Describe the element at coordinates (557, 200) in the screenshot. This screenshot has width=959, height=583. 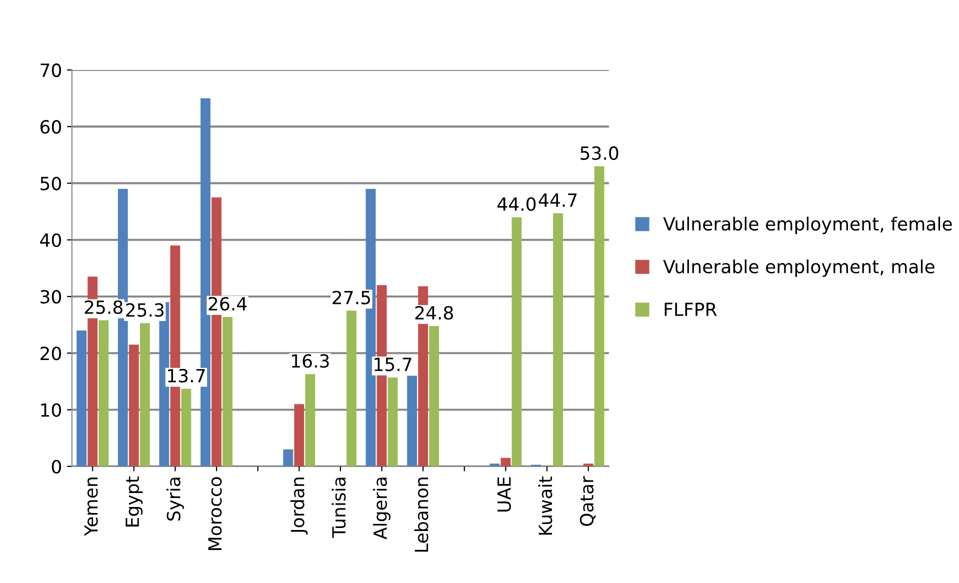
I see `data-label: 44.7` at that location.